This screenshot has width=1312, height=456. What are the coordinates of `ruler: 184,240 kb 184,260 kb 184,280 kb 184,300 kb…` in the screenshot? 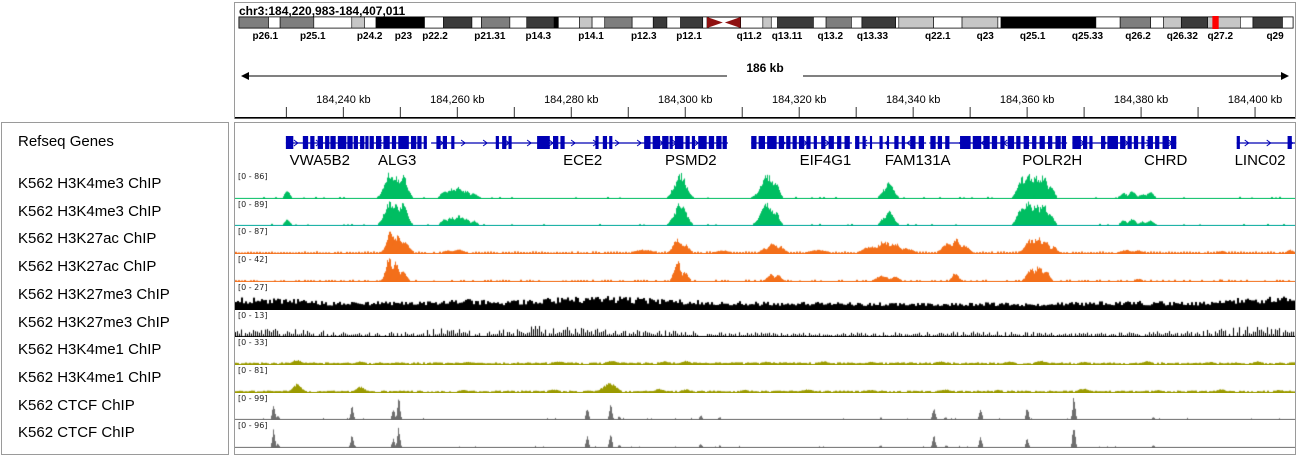 It's located at (765, 90).